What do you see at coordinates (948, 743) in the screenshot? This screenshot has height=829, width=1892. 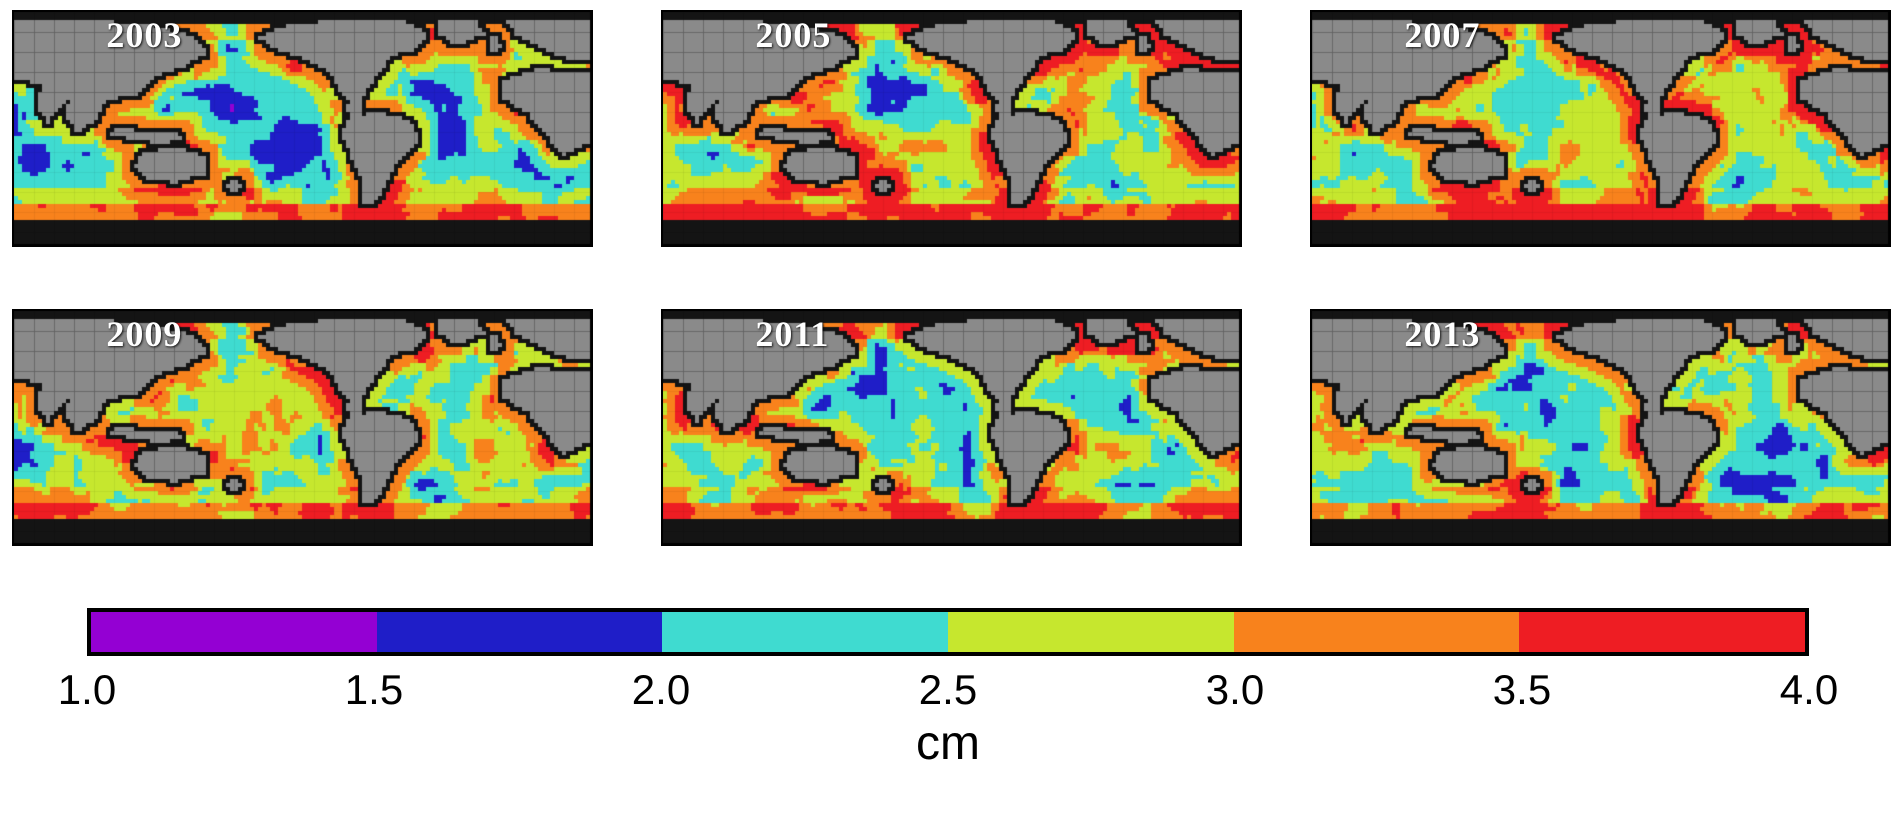 I see `colorbar-unit-label: cm` at bounding box center [948, 743].